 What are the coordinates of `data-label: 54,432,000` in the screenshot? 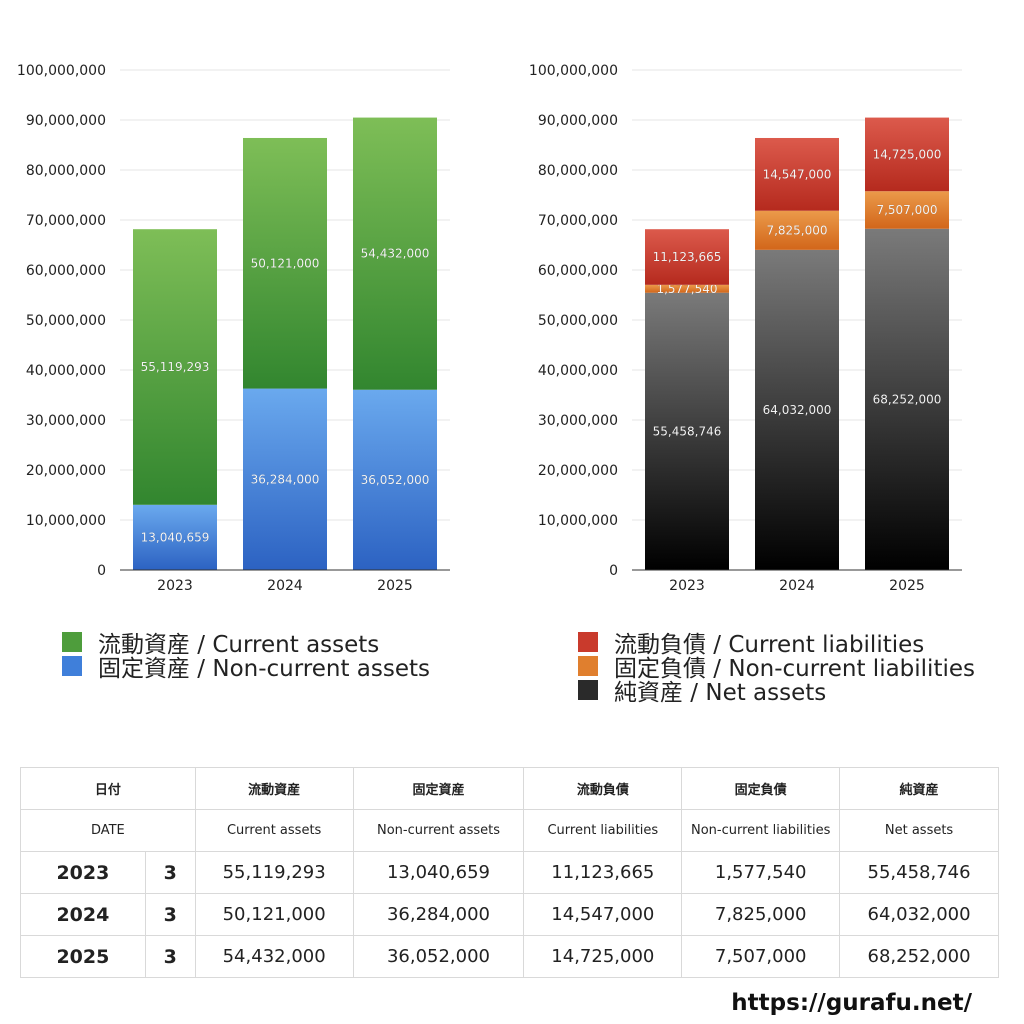 It's located at (395, 254).